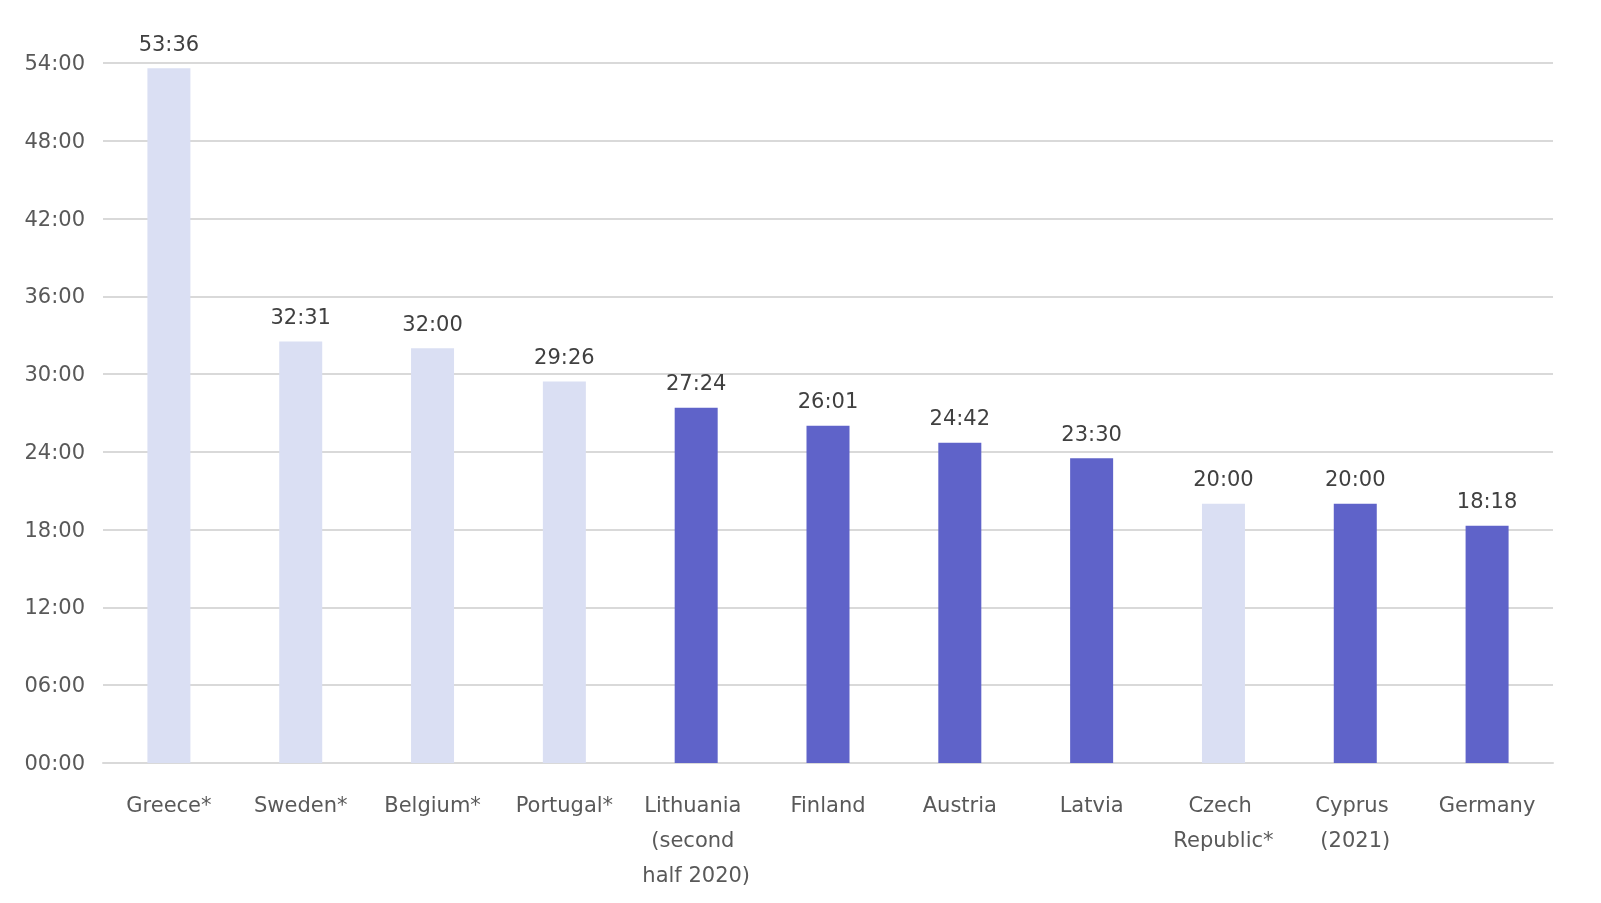 The width and height of the screenshot is (1601, 903). What do you see at coordinates (54, 451) in the screenshot?
I see `y-tick-label: 24:00` at bounding box center [54, 451].